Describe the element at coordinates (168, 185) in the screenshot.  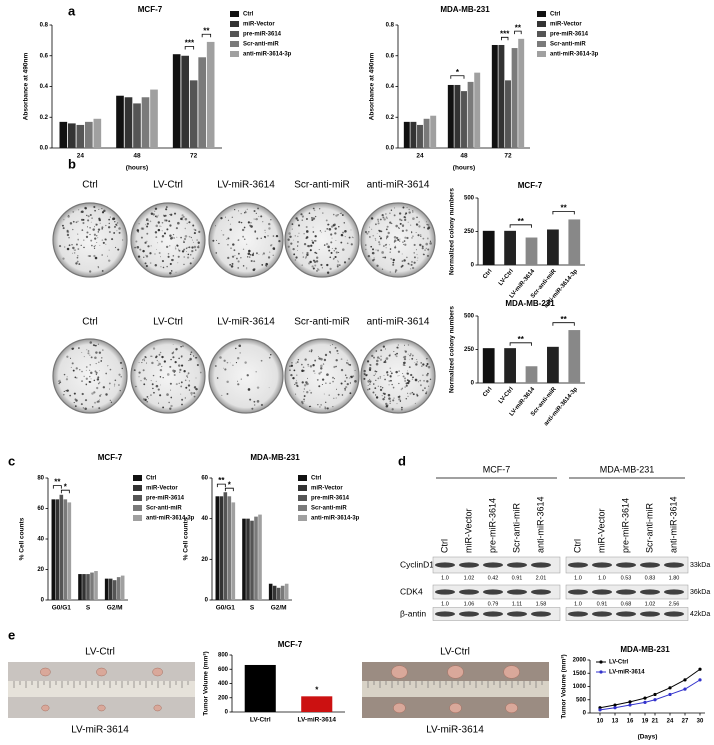
I see `plate-label: LV-Ctrl` at that location.